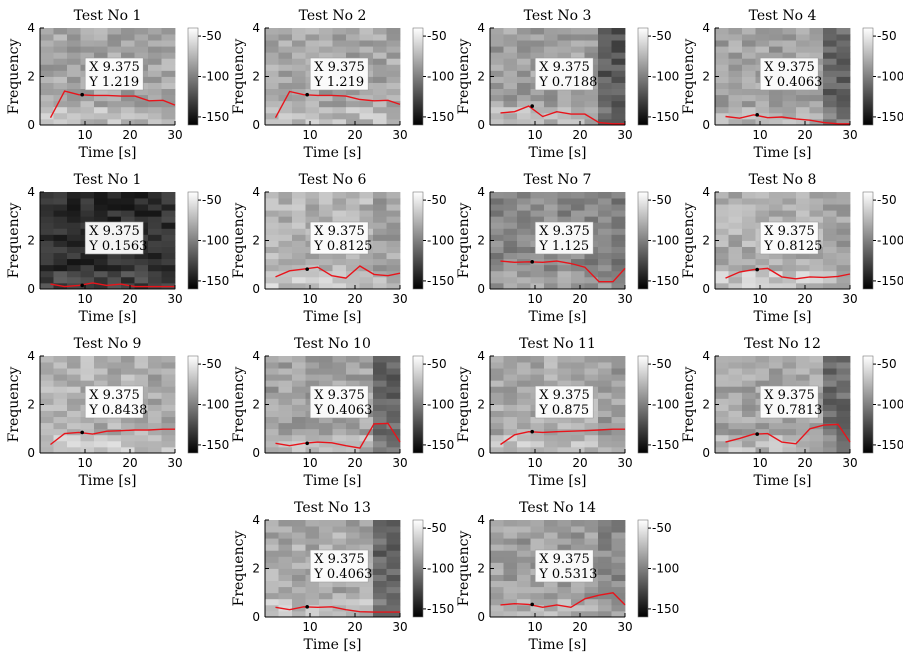  I want to click on colorbar-tick-label: -100, so click(215, 77).